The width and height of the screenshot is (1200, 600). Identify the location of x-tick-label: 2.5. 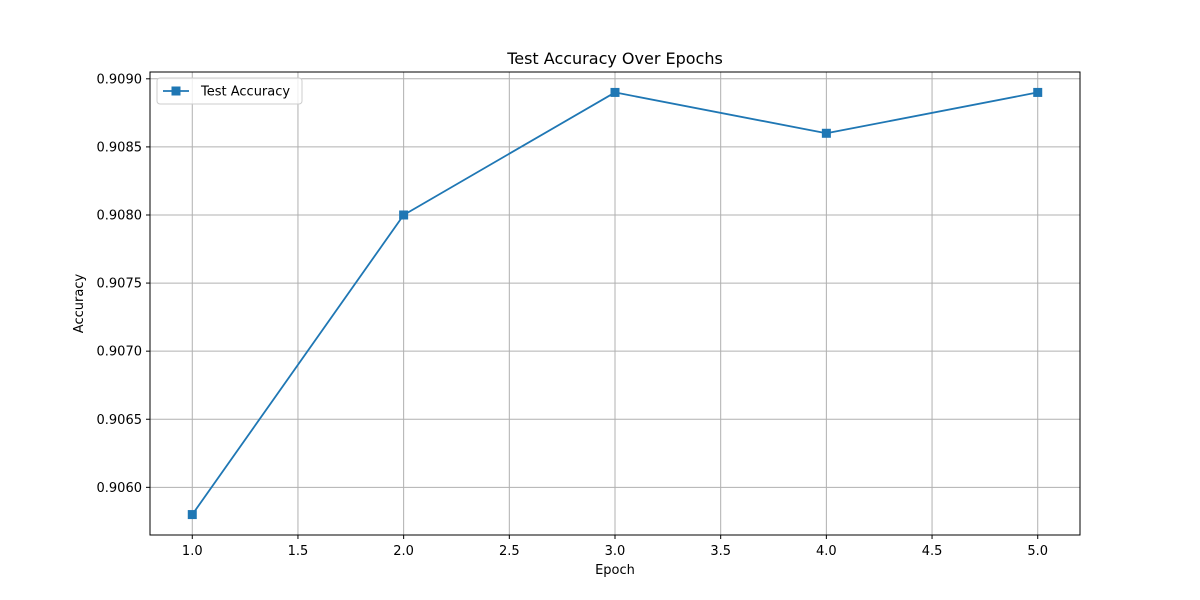
(509, 551).